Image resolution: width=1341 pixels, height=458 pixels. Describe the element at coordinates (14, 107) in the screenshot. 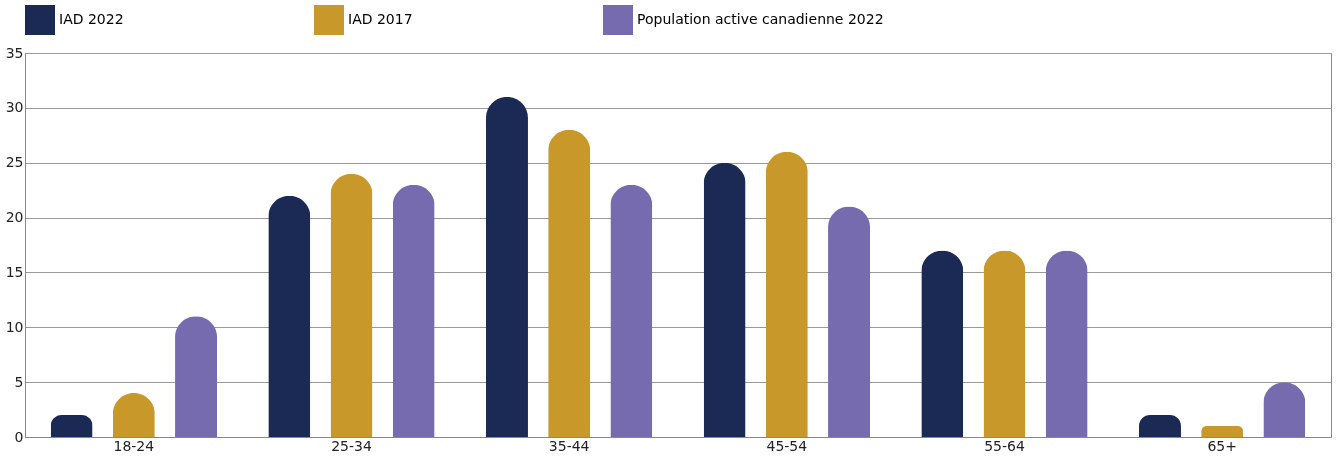

I see `y-tick-label: 30` at that location.